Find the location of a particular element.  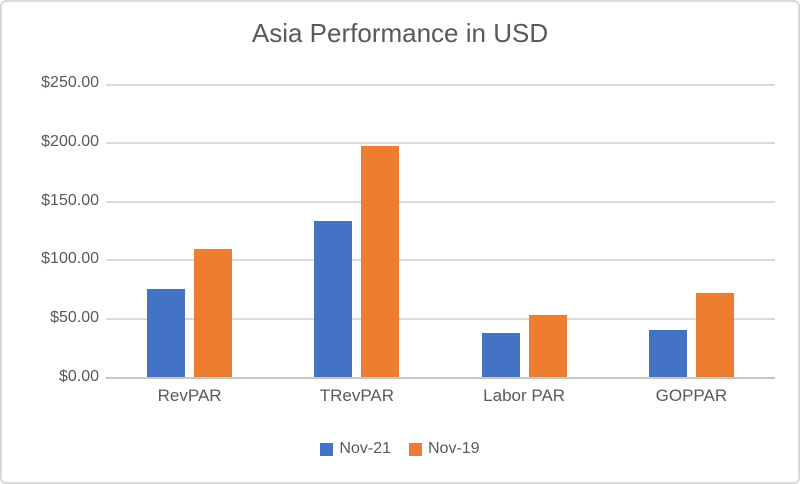

chart-title: Asia Performance in USD is located at coordinates (400, 33).